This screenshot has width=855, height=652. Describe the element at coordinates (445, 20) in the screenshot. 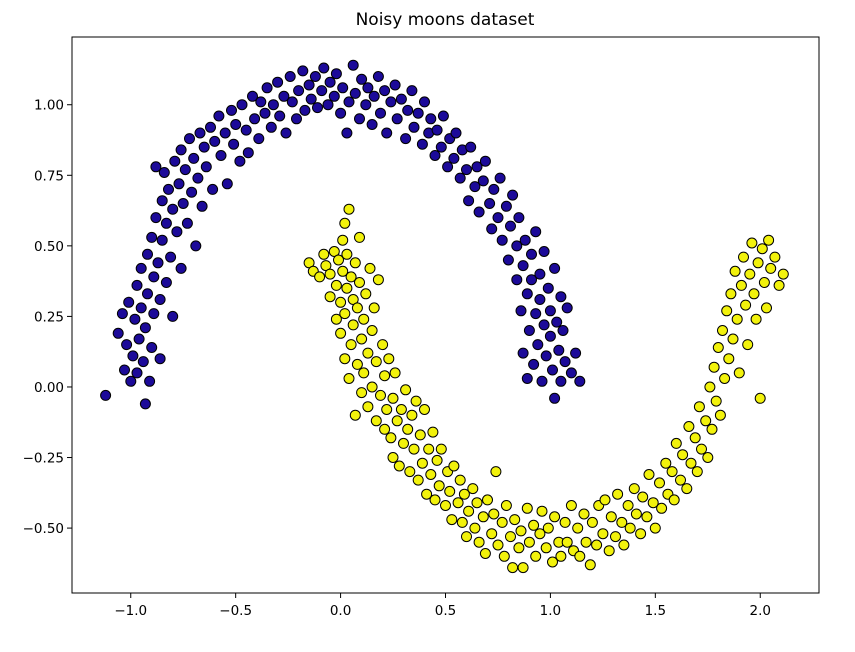

I see `chart-title: Noisy moons dataset` at that location.